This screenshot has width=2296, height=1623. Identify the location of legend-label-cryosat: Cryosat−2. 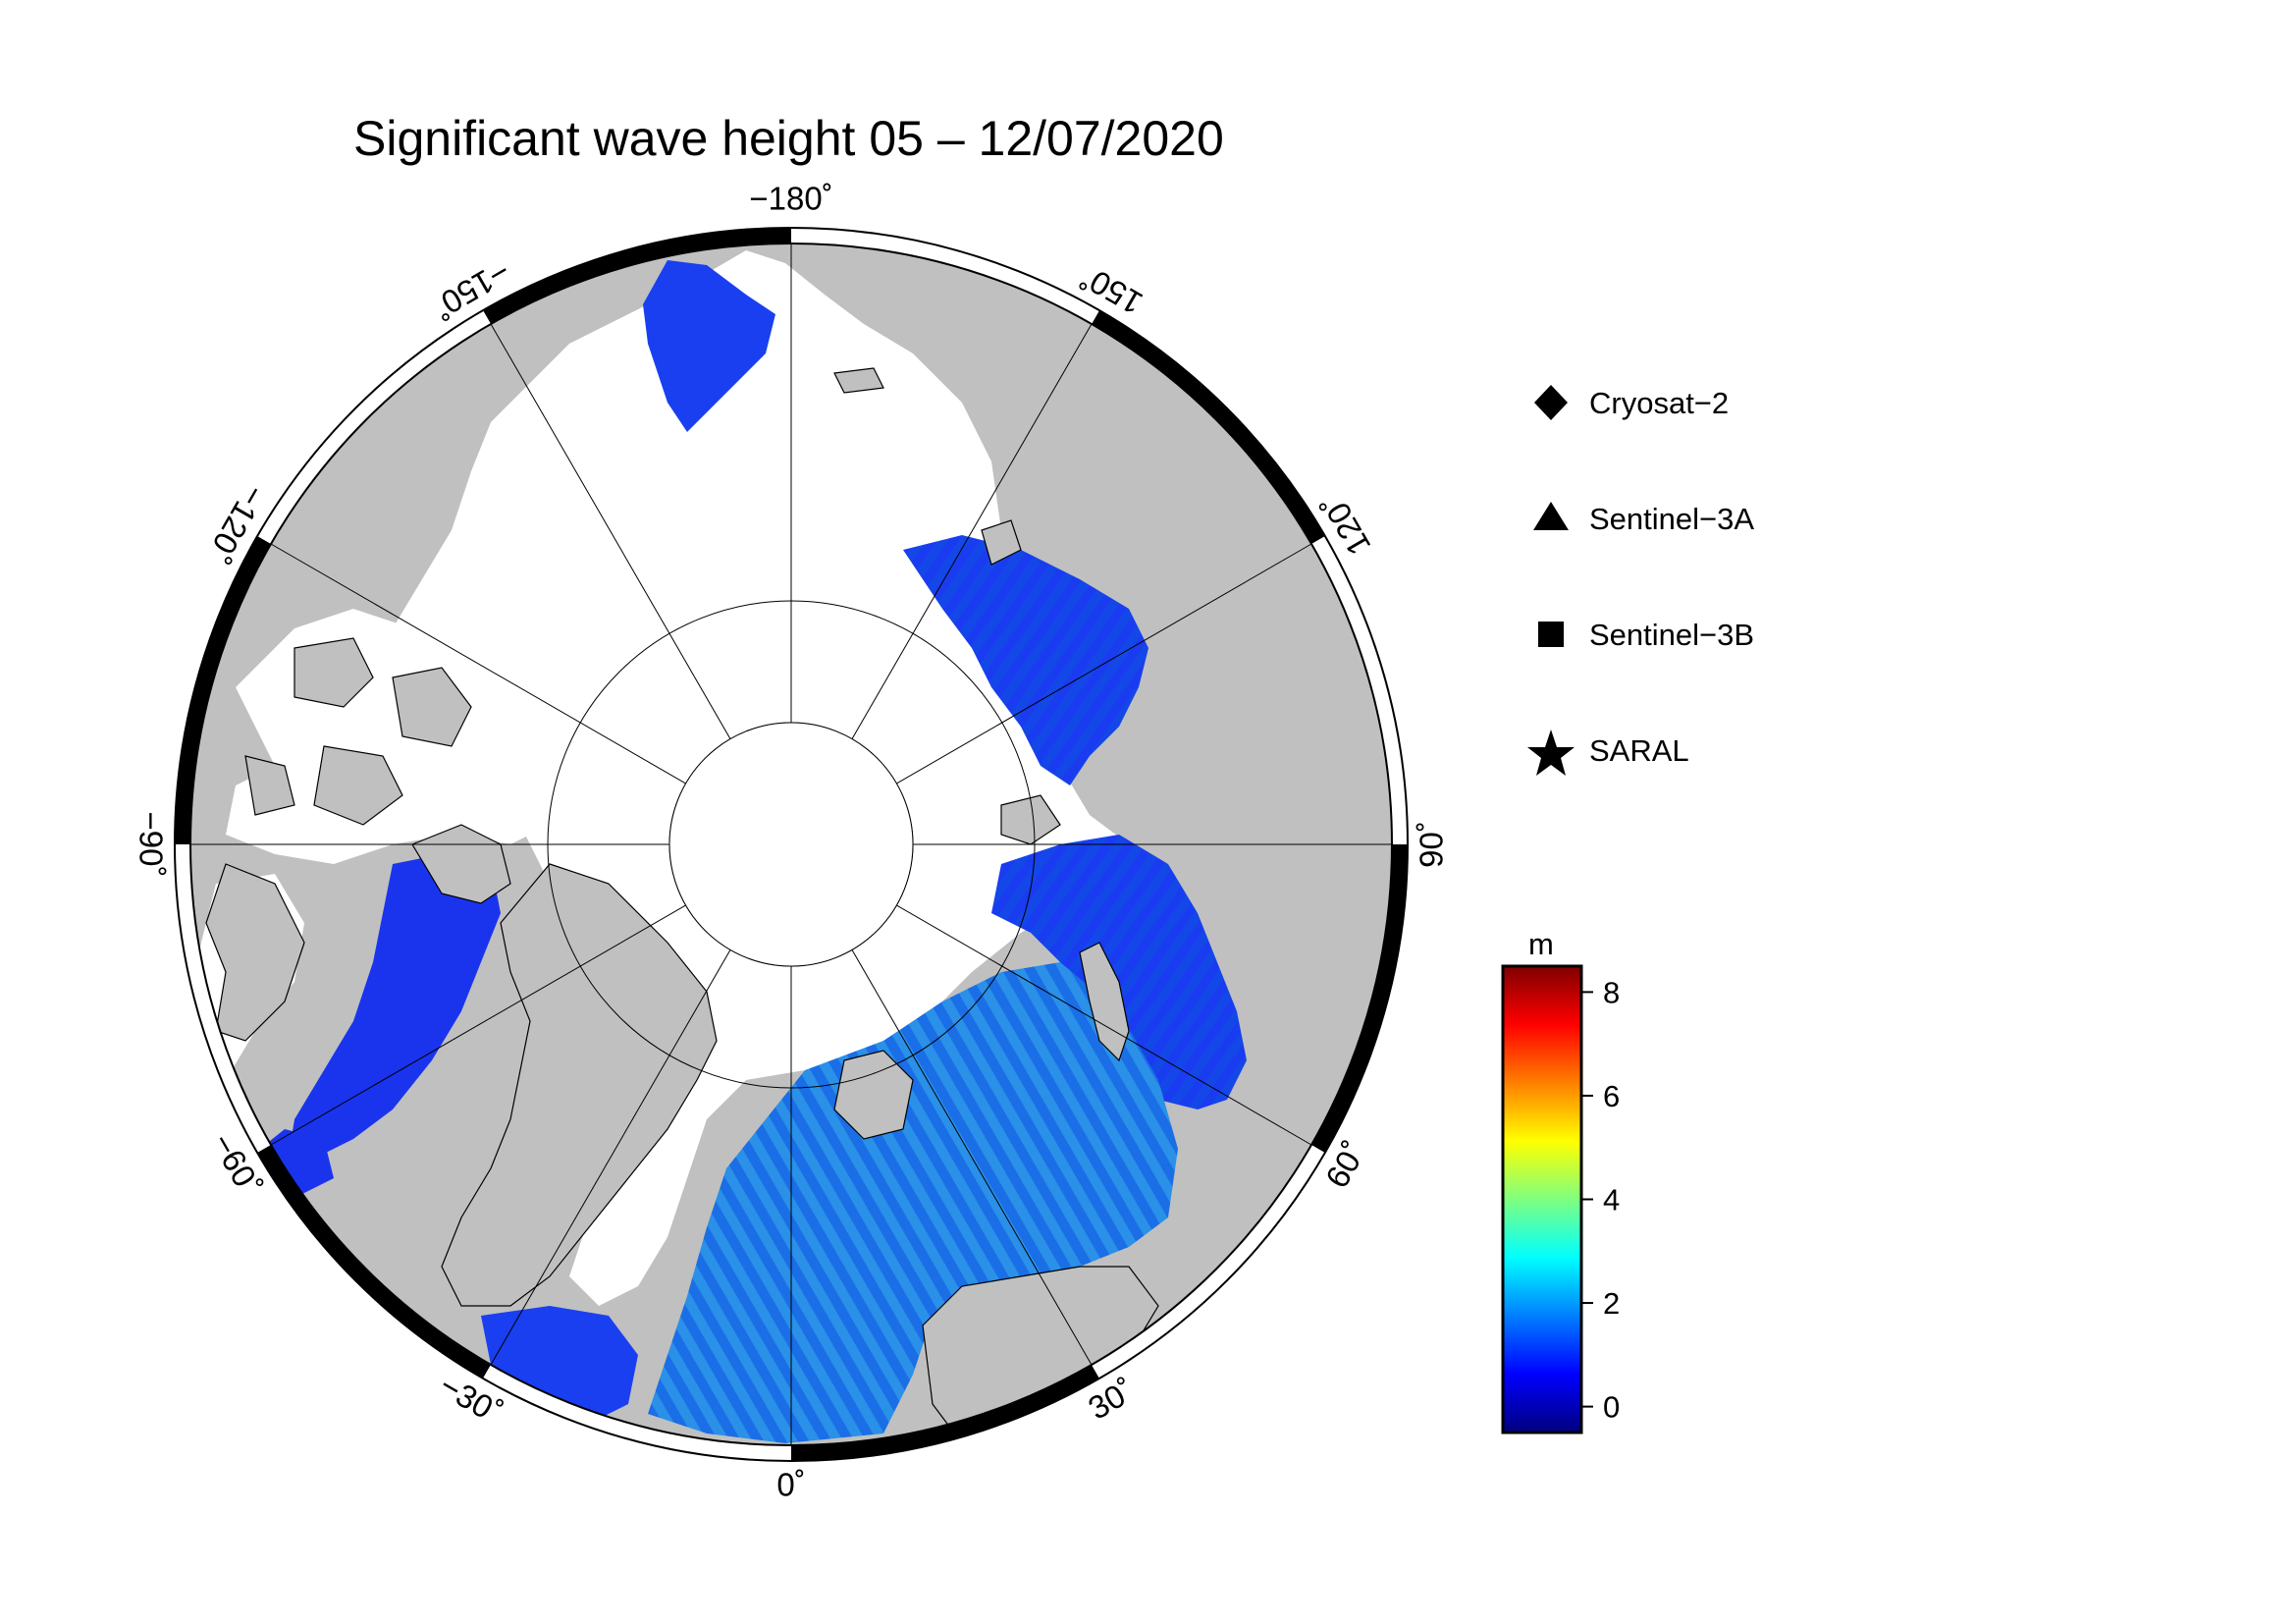
(1659, 403).